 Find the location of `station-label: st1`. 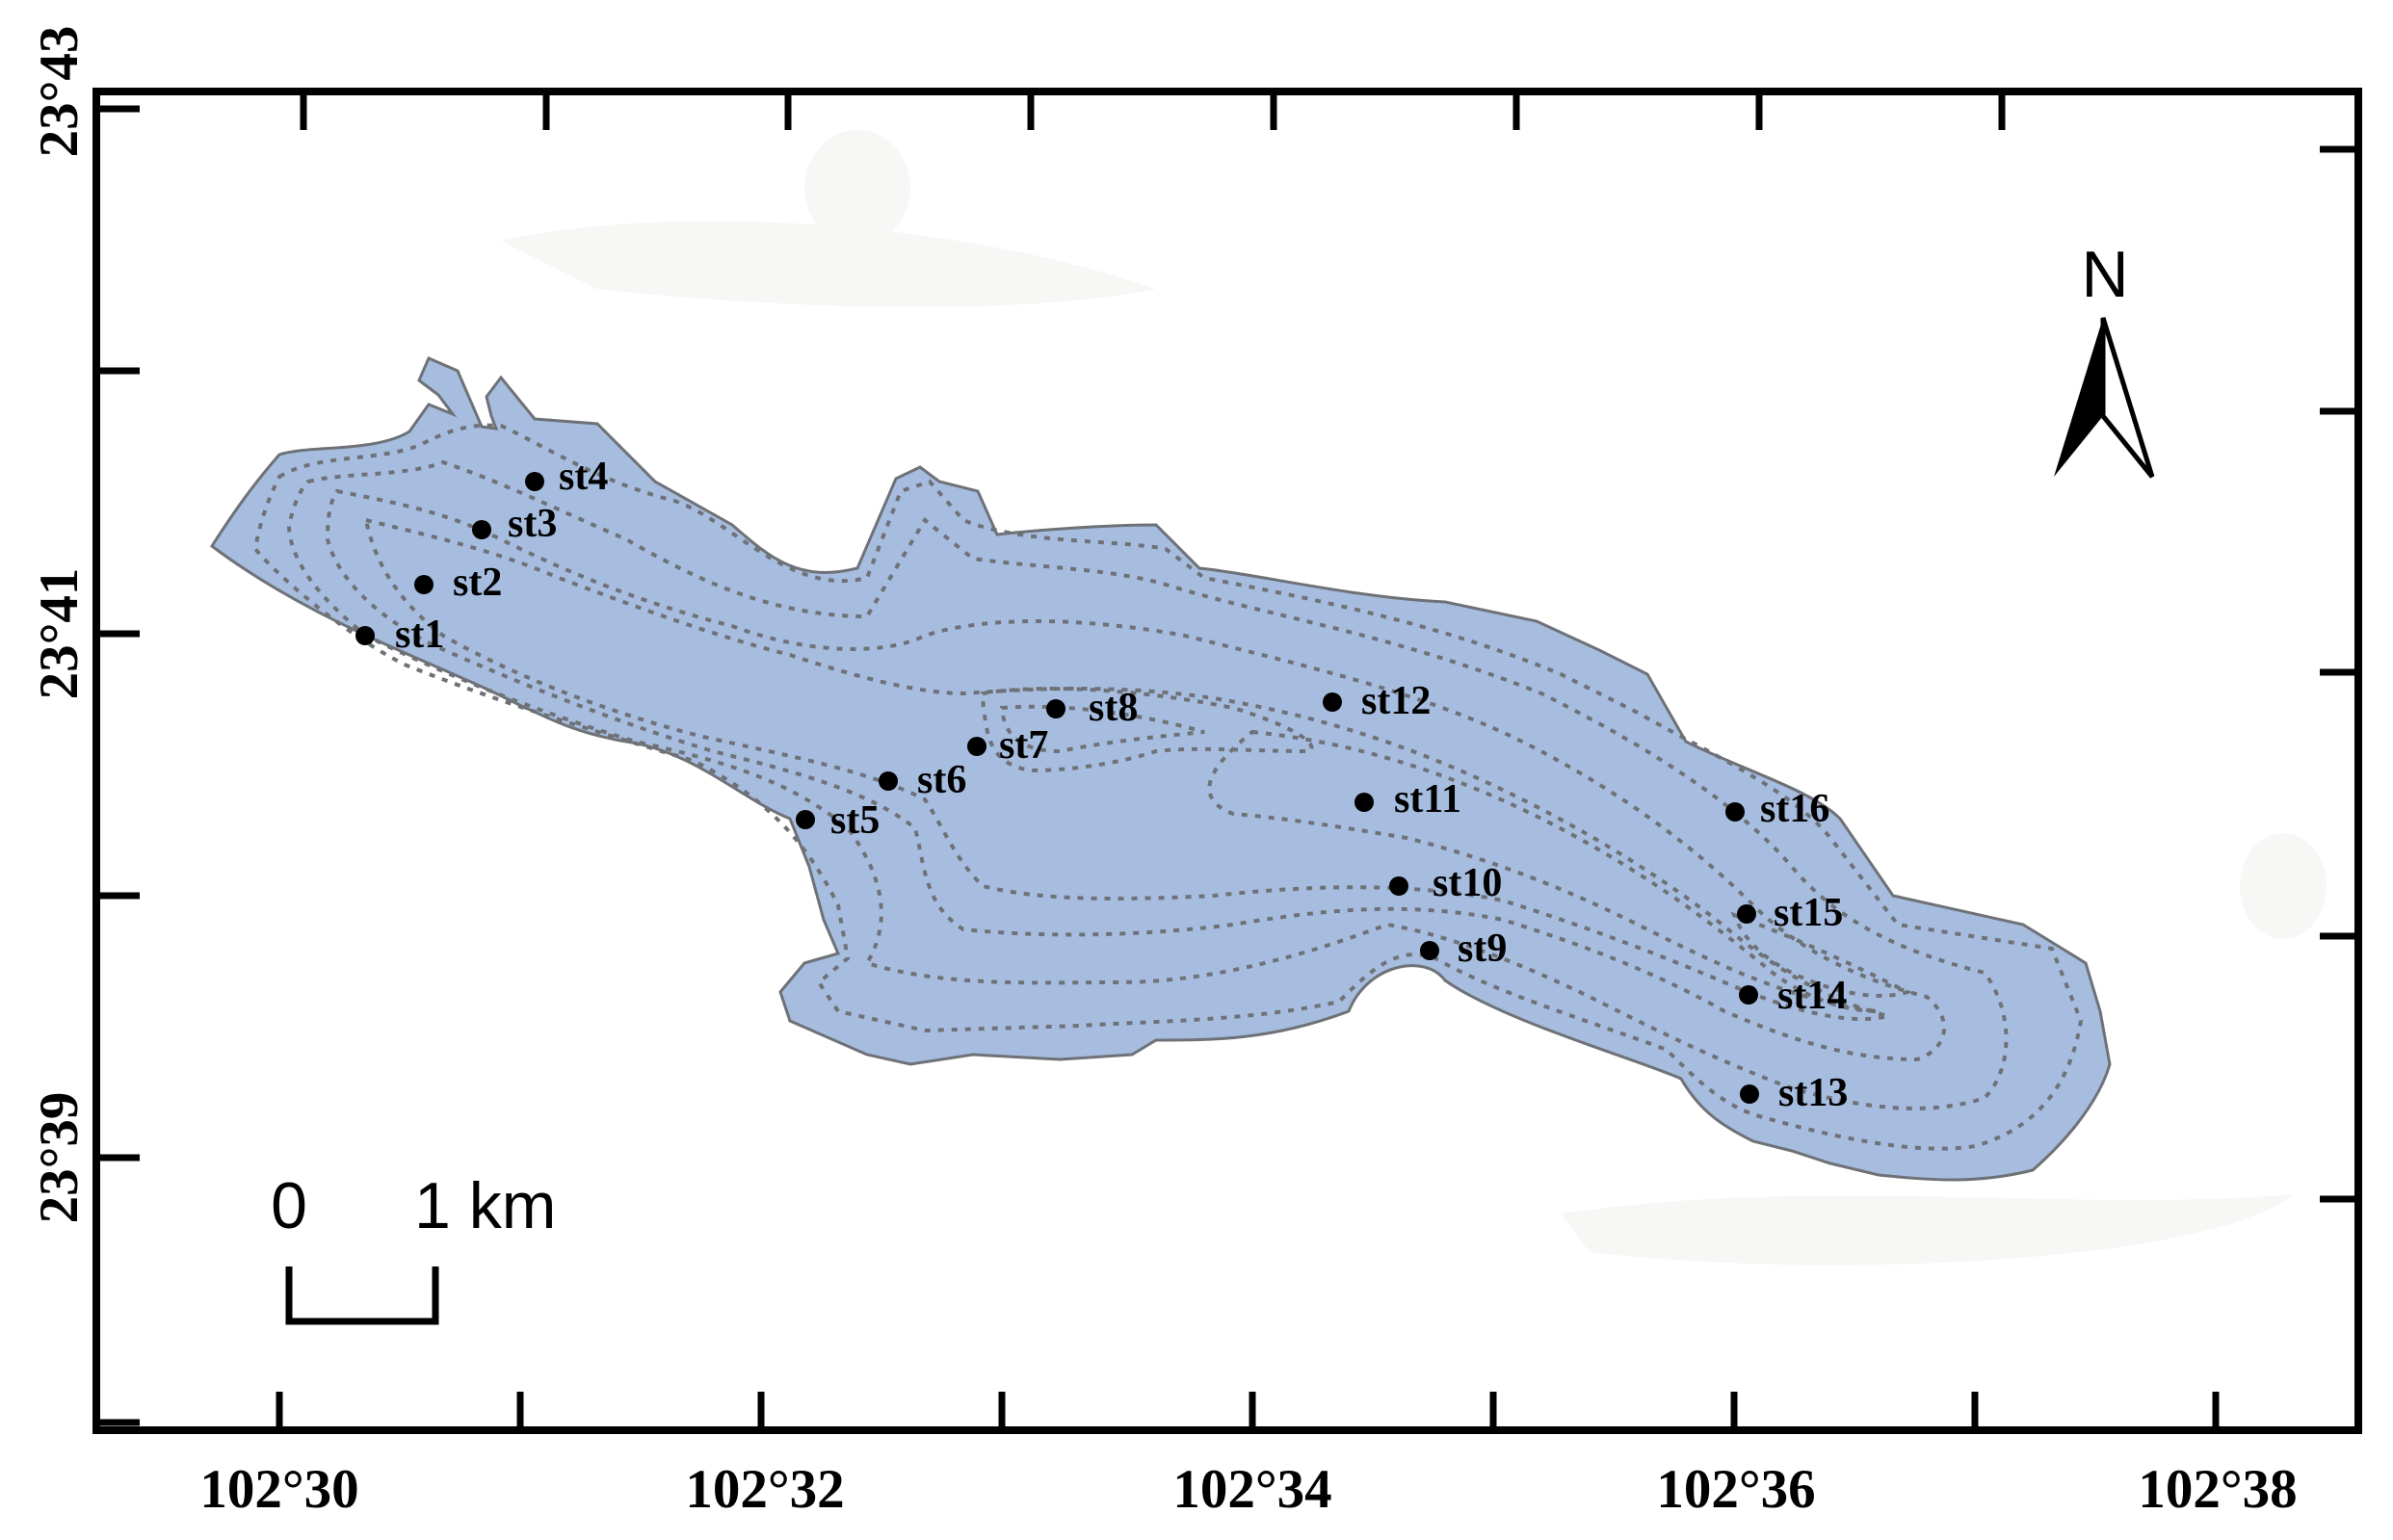

station-label: st1 is located at coordinates (419, 635).